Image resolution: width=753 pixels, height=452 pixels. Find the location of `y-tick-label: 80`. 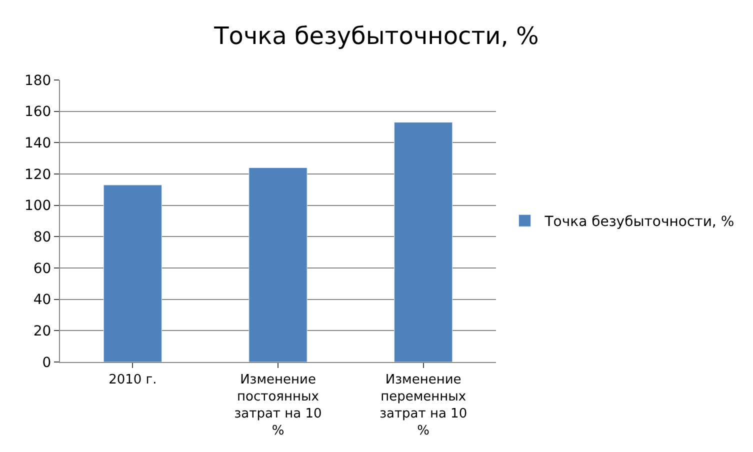

y-tick-label: 80 is located at coordinates (42, 238).